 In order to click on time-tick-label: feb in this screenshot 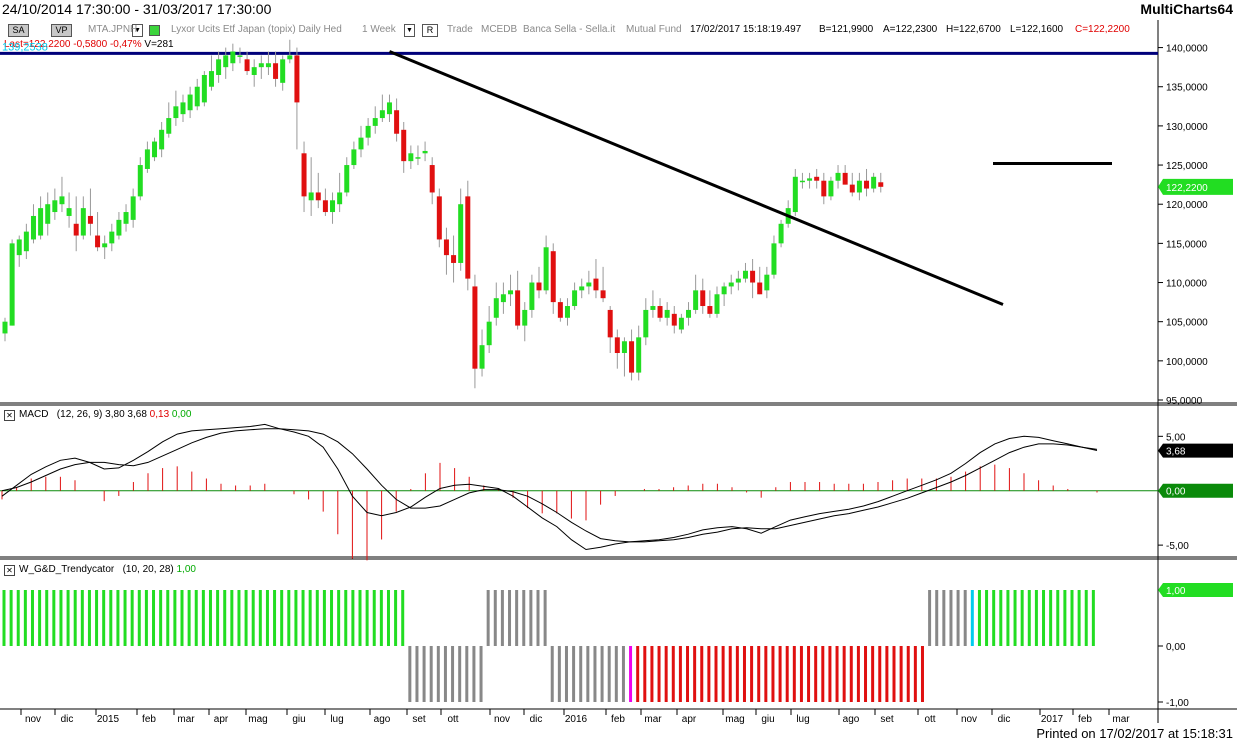, I will do `click(1085, 719)`.